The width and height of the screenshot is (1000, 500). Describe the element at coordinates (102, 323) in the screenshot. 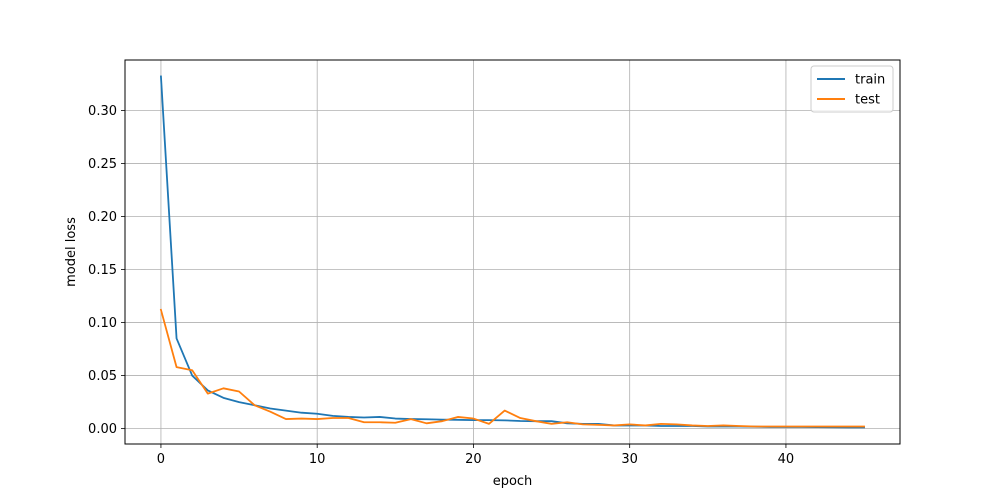

I see `y-tick-label: 0.10` at that location.